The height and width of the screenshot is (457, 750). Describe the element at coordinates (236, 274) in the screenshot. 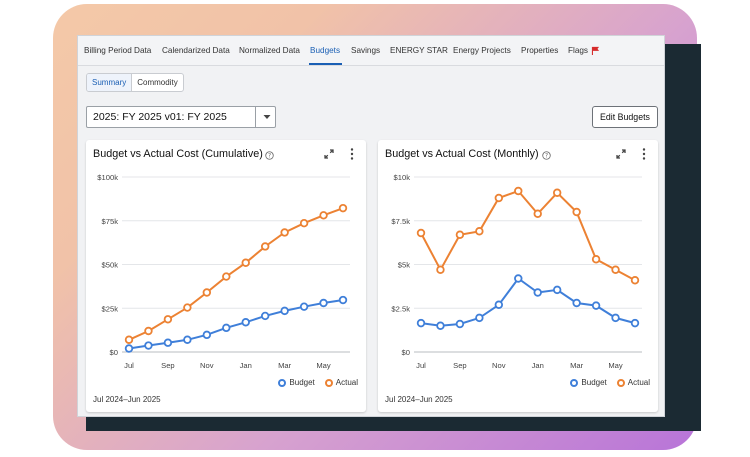

I see `series-line-actual` at that location.